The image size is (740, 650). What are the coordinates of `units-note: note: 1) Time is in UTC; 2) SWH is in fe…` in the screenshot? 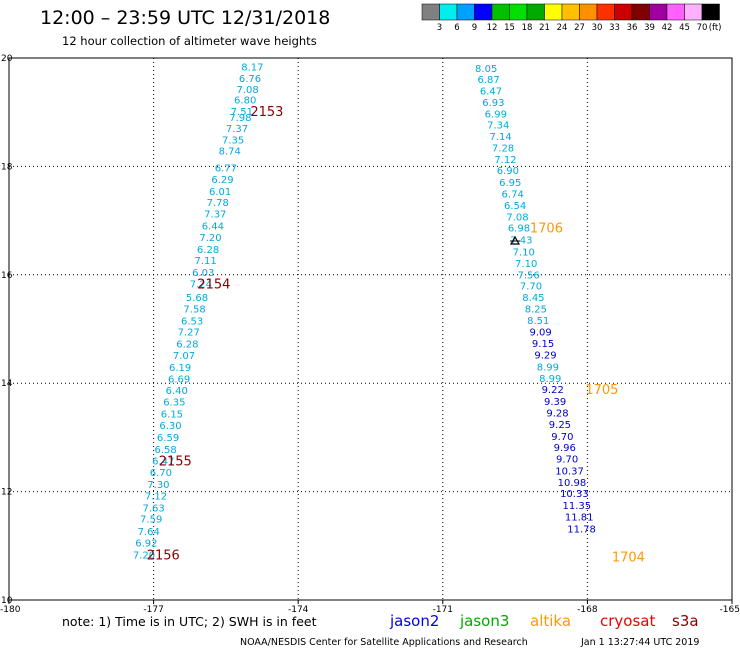 It's located at (189, 621).